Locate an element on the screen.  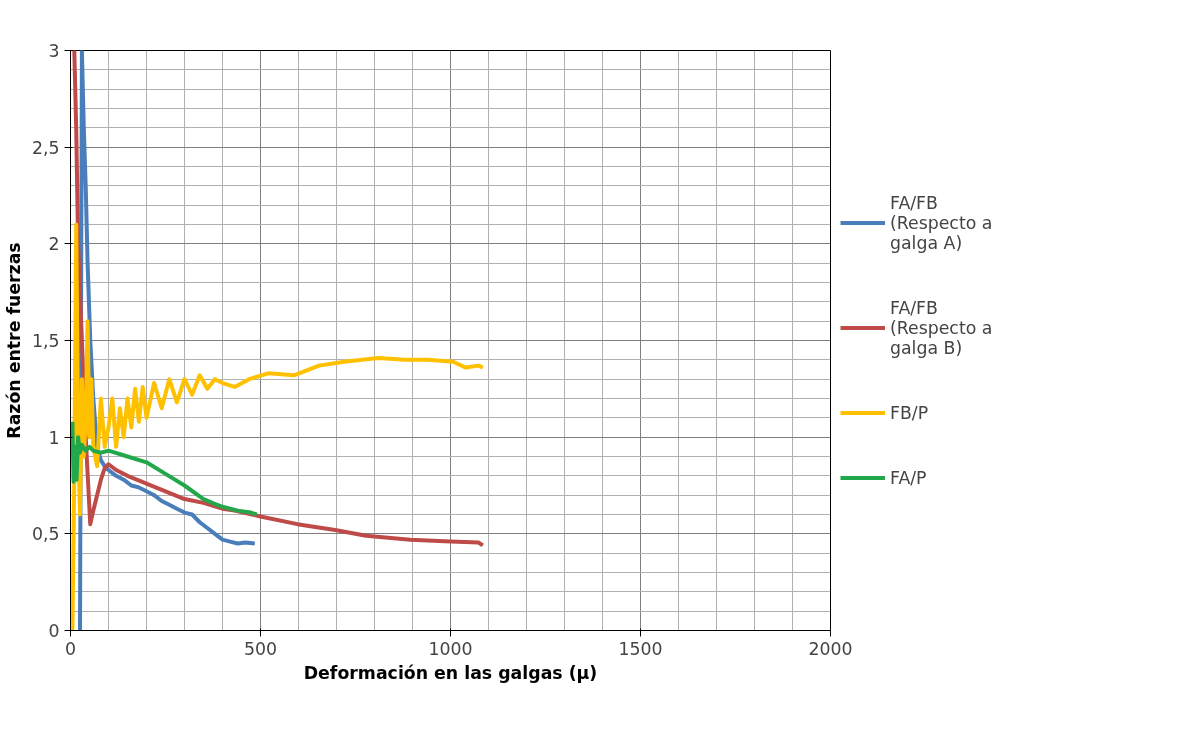
x-tick-label: 1500 is located at coordinates (640, 648).